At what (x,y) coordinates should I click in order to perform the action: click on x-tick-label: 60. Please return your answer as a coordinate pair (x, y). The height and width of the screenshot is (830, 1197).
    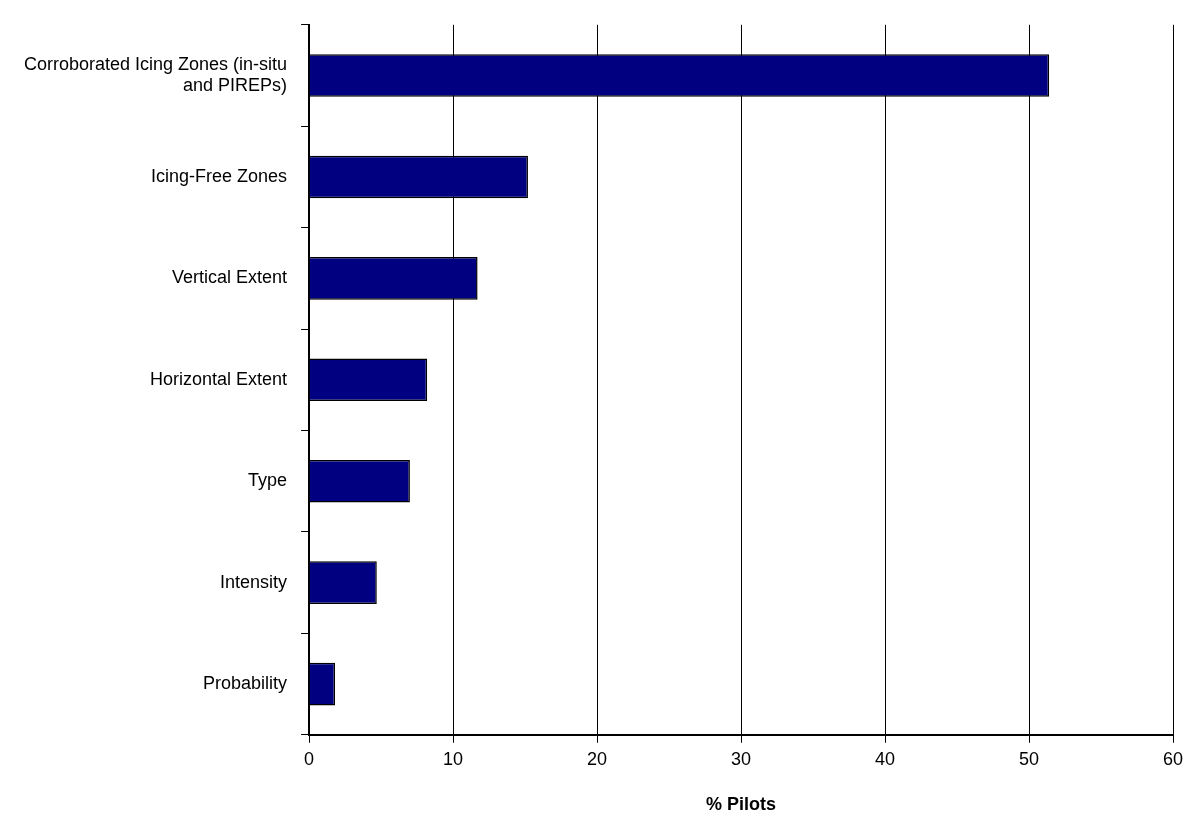
    Looking at the image, I should click on (1173, 758).